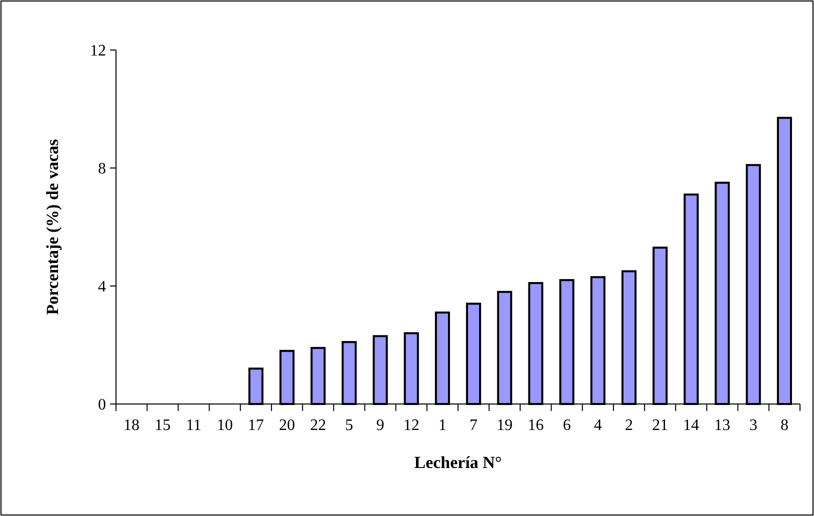 The height and width of the screenshot is (516, 814). I want to click on x-tick-label: 2, so click(629, 425).